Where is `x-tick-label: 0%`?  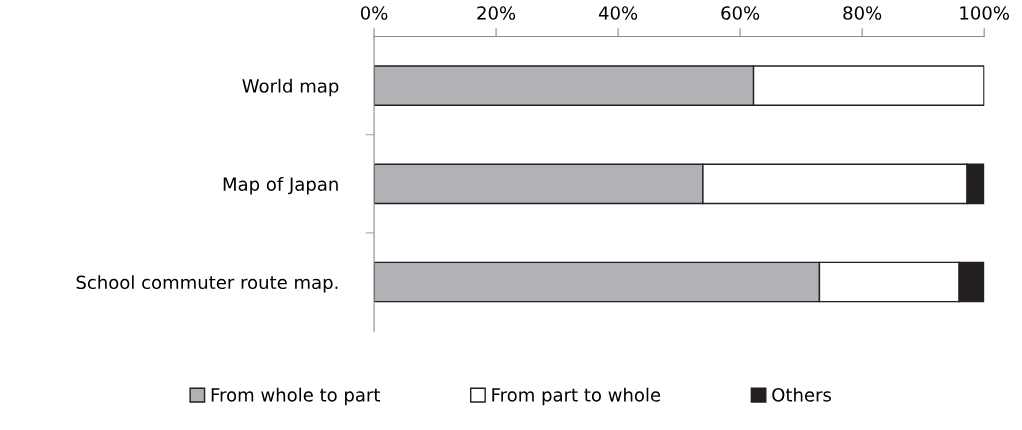
x-tick-label: 0% is located at coordinates (374, 13).